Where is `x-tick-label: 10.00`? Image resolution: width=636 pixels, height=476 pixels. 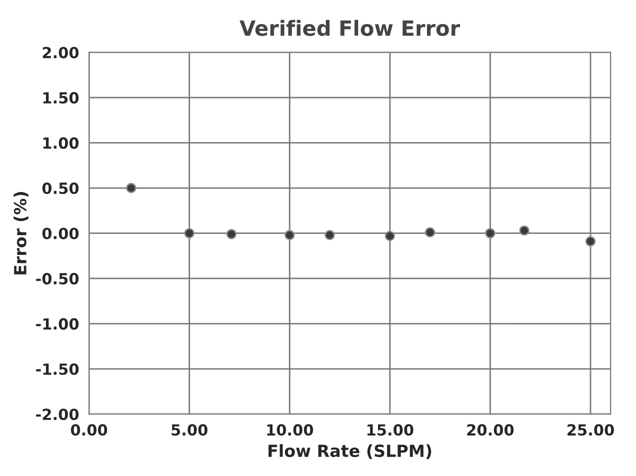 x-tick-label: 10.00 is located at coordinates (290, 430).